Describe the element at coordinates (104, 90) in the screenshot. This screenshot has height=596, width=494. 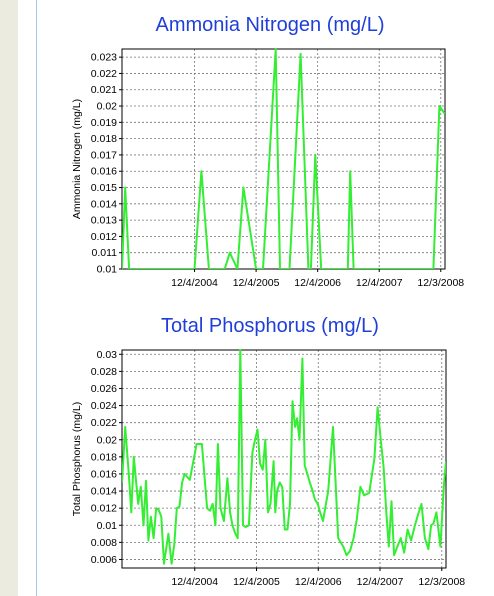
I see `ammonia-y-tick-label: 0.021` at that location.